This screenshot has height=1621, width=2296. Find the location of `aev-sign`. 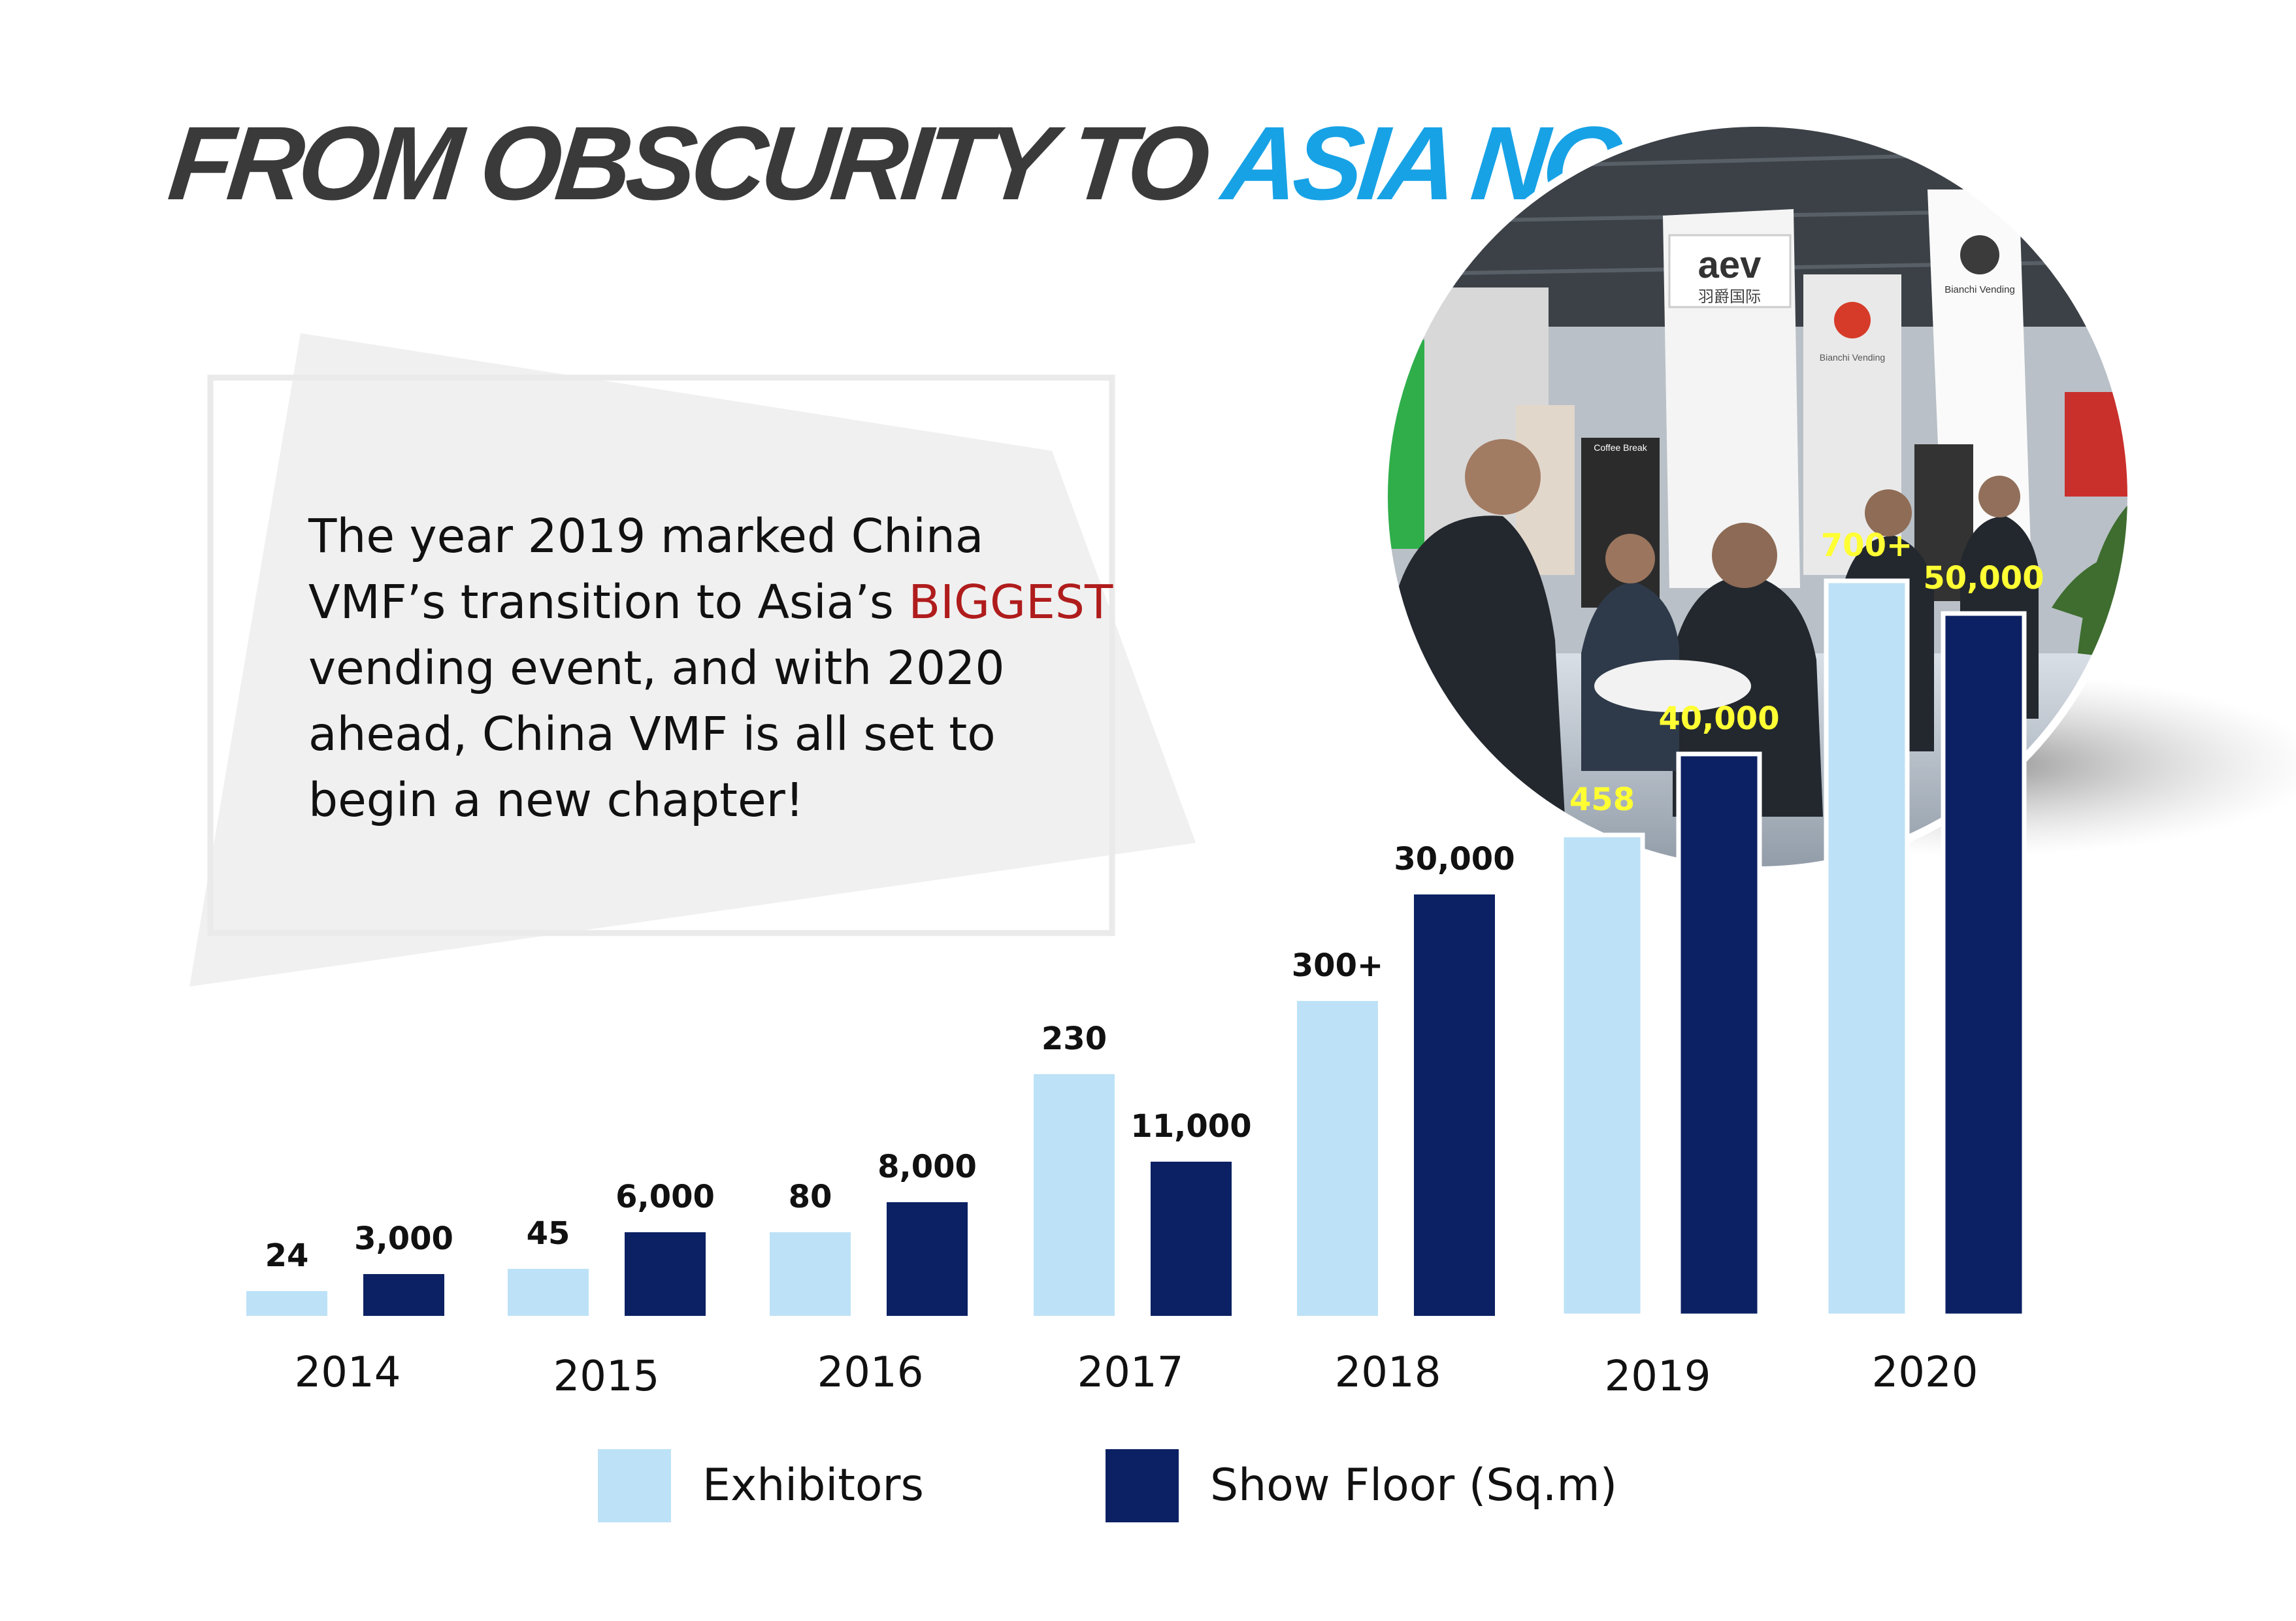

aev-sign is located at coordinates (1730, 271).